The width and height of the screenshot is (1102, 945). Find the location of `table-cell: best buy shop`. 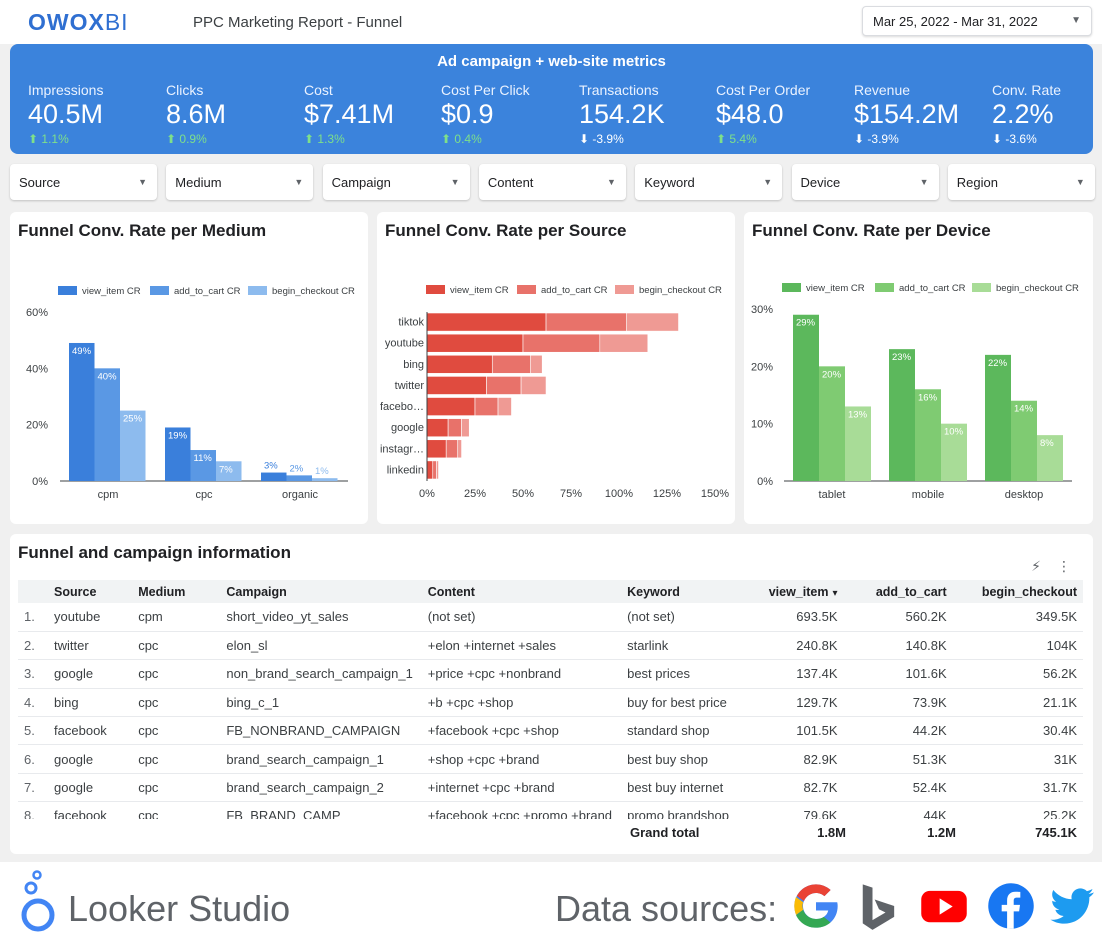

table-cell: best buy shop is located at coordinates (679, 759).